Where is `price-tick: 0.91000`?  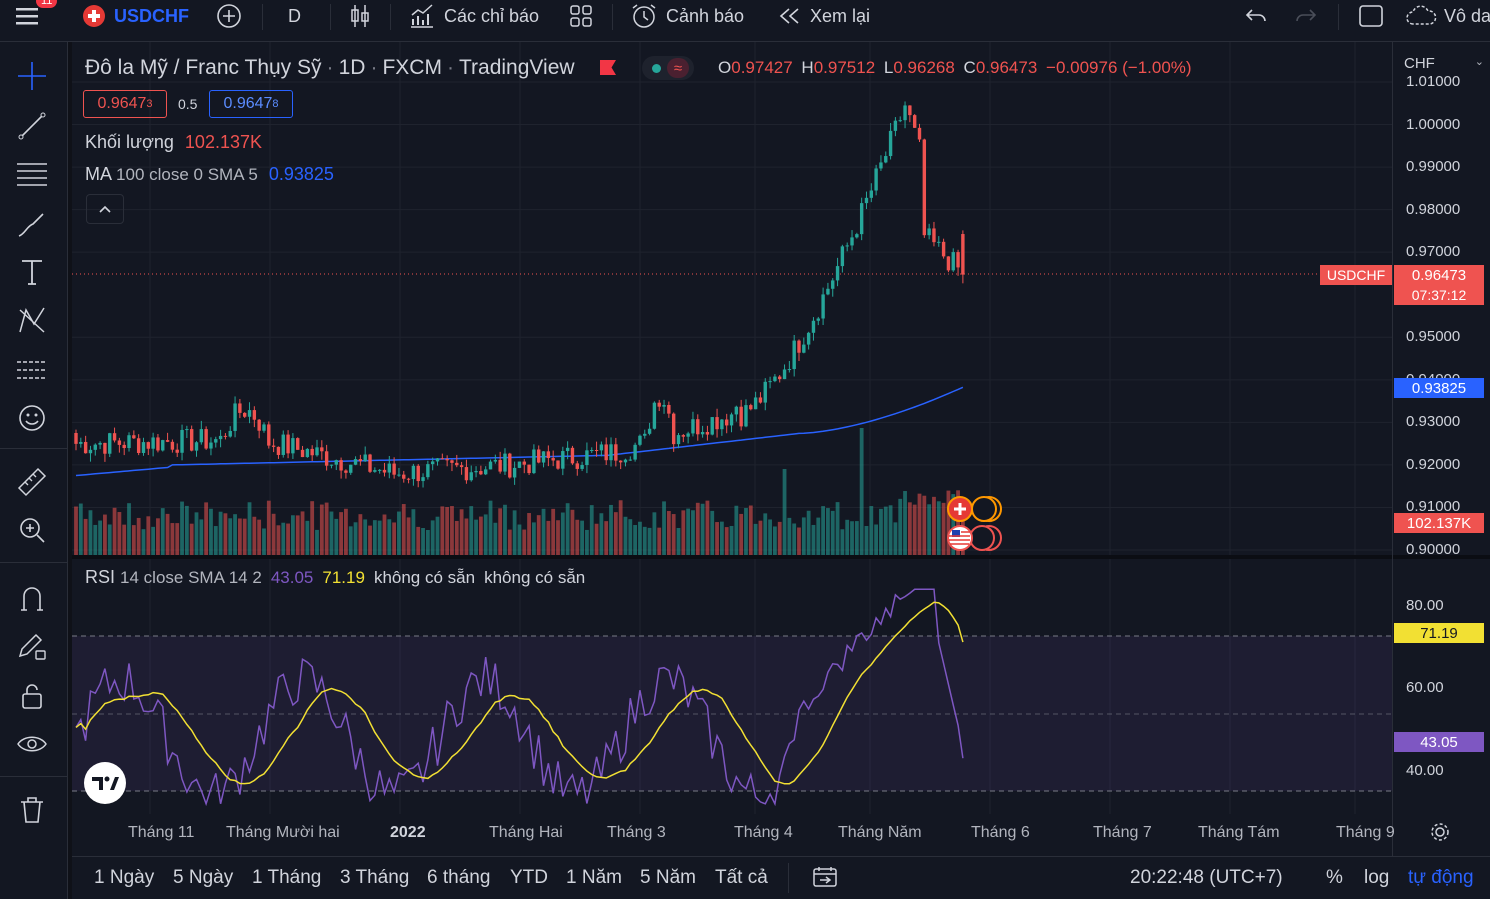 price-tick: 0.91000 is located at coordinates (1433, 507).